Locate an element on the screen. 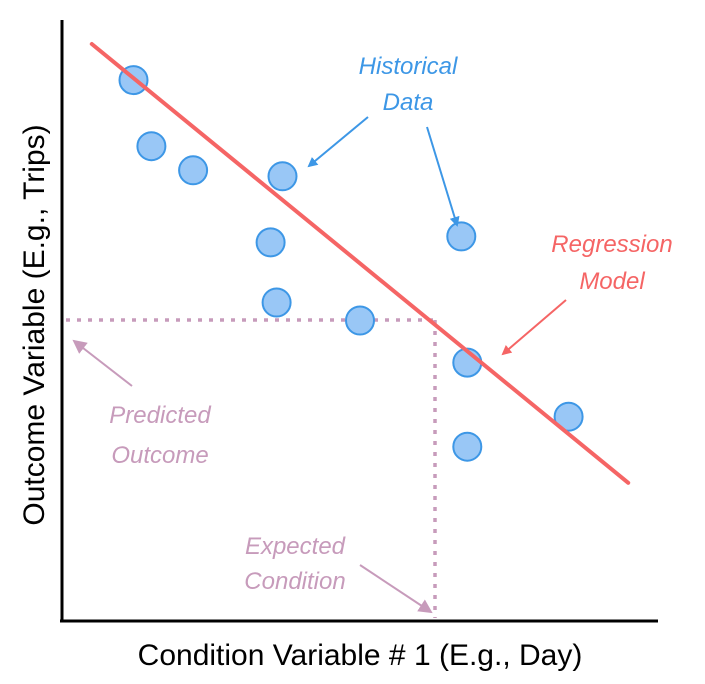 The width and height of the screenshot is (705, 684). regression-arrow is located at coordinates (534, 327).